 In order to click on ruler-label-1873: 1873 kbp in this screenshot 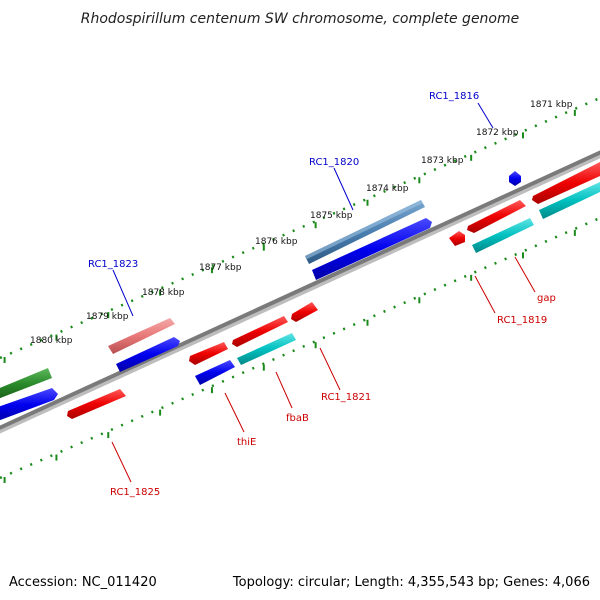, I will do `click(442, 161)`.